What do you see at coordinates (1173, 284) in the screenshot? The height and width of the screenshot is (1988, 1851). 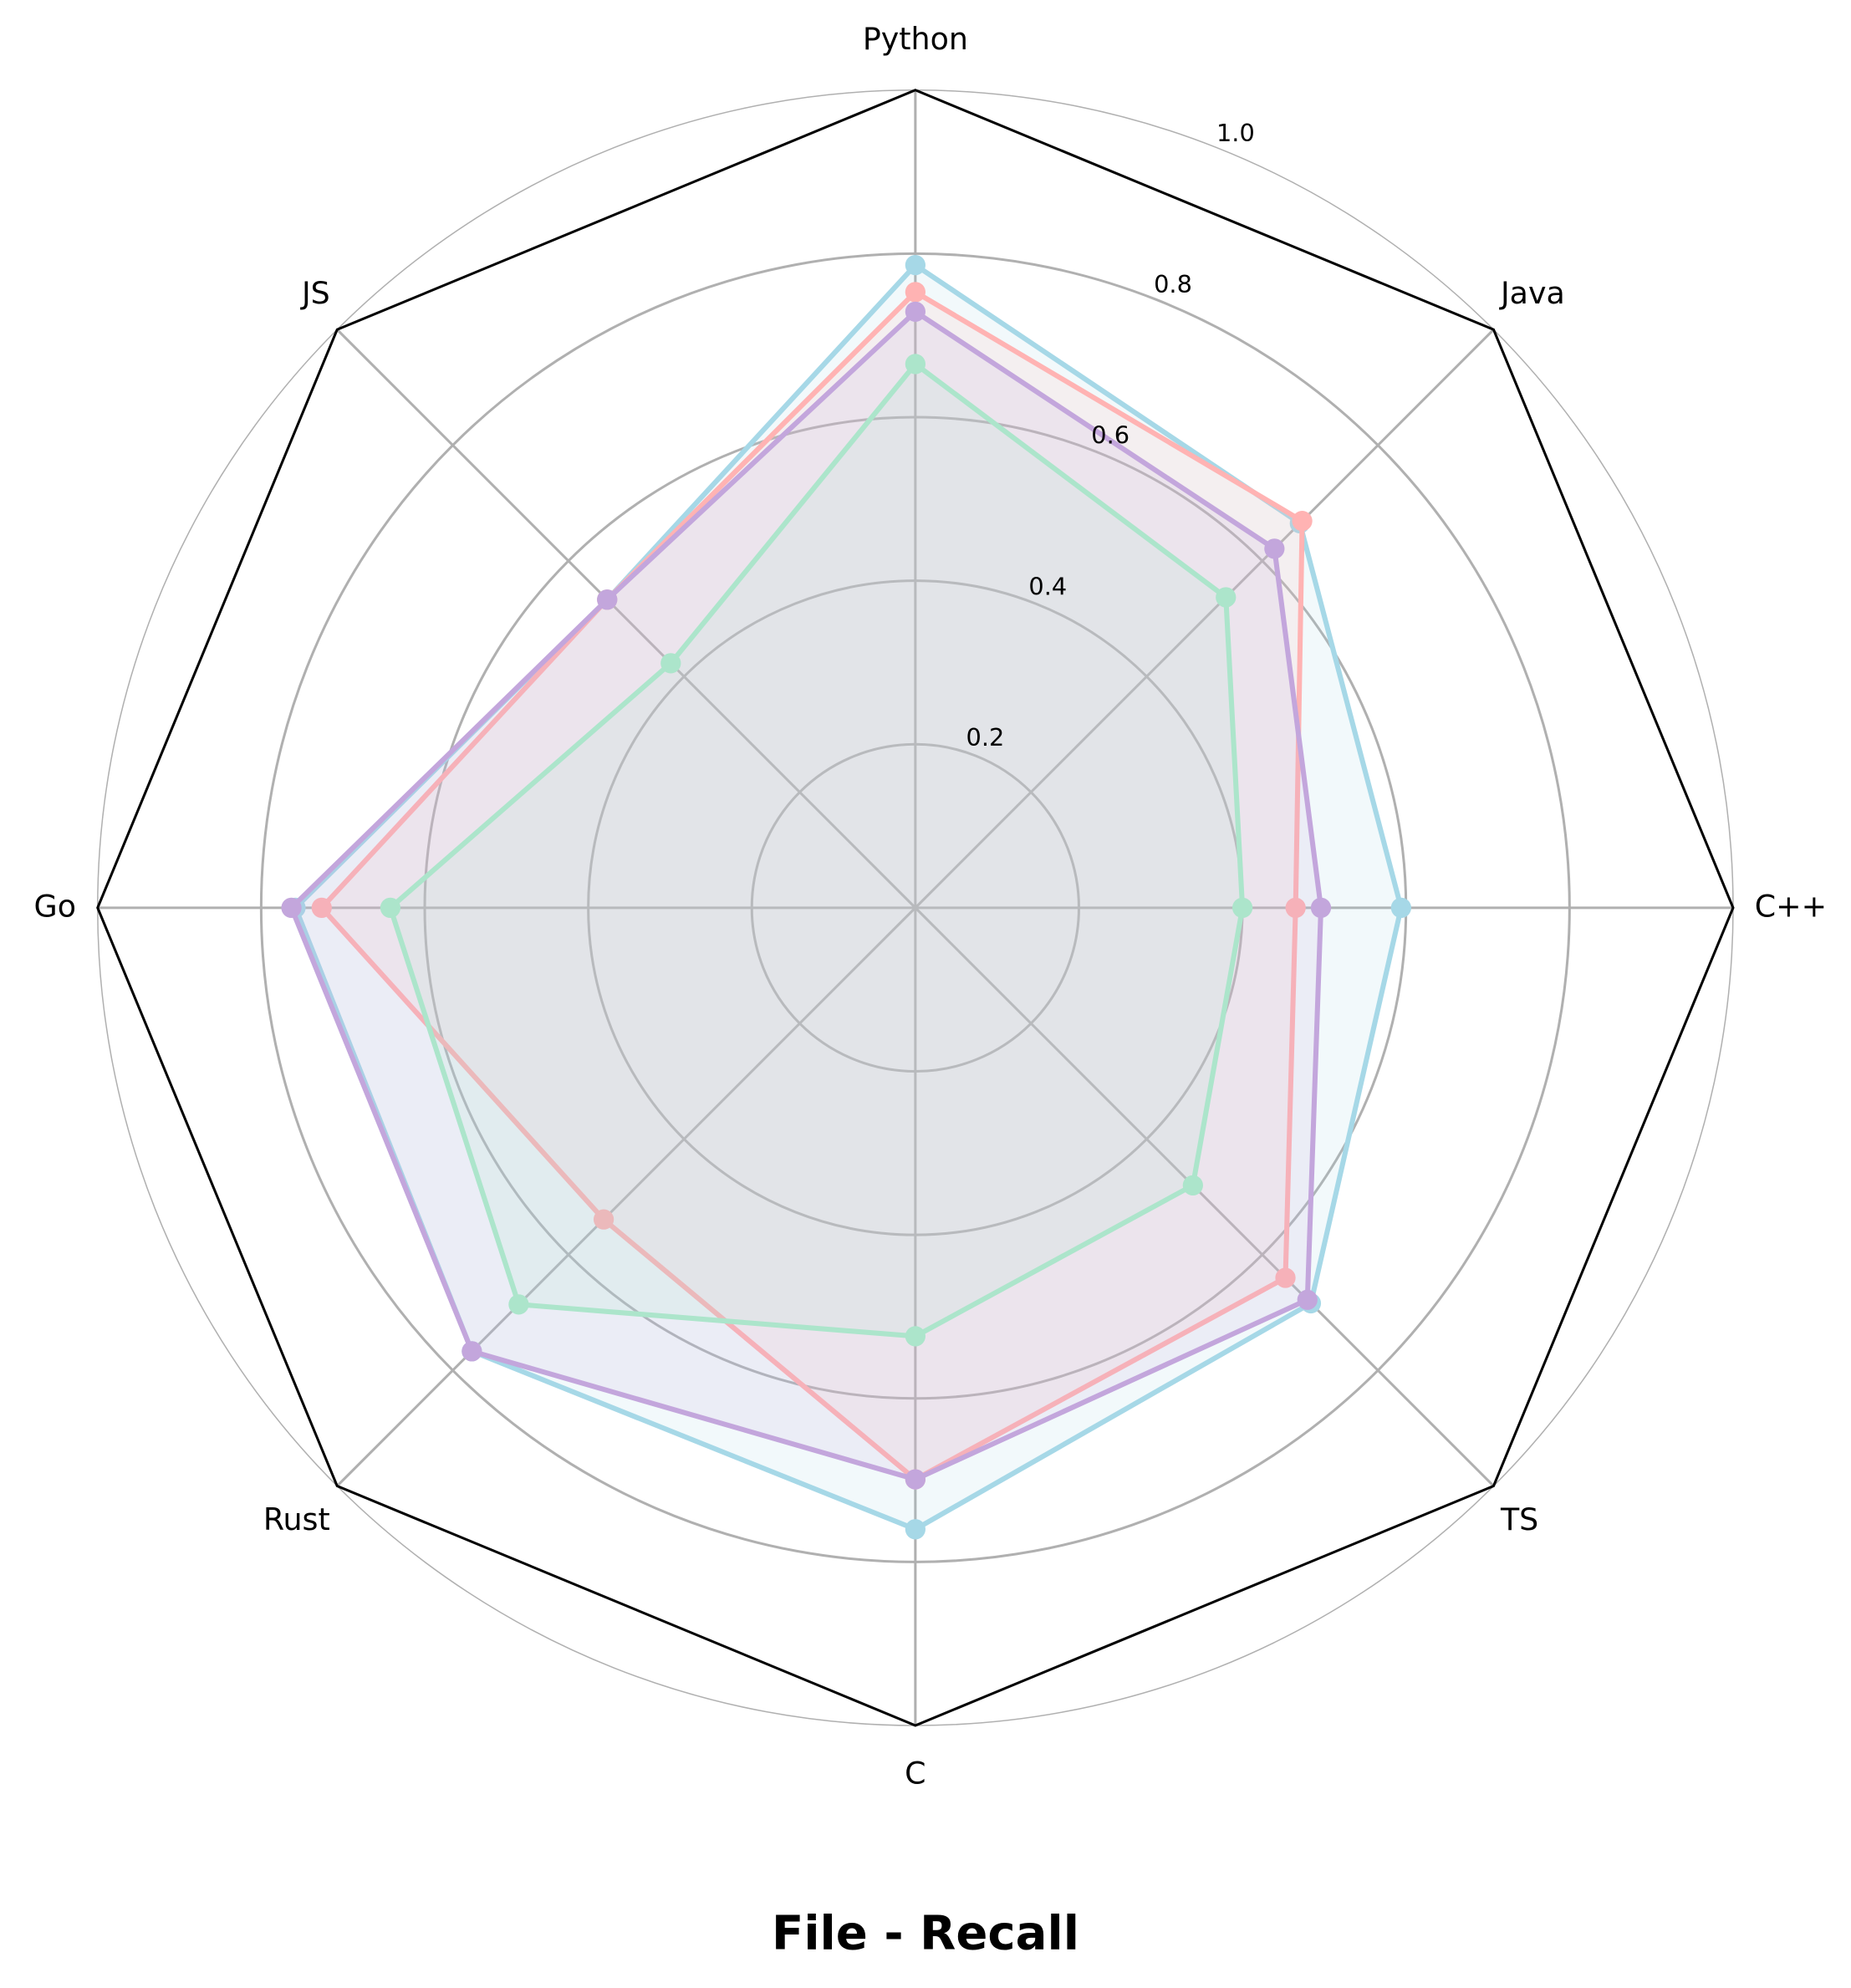 I see `r-tick-label: 0.8` at bounding box center [1173, 284].